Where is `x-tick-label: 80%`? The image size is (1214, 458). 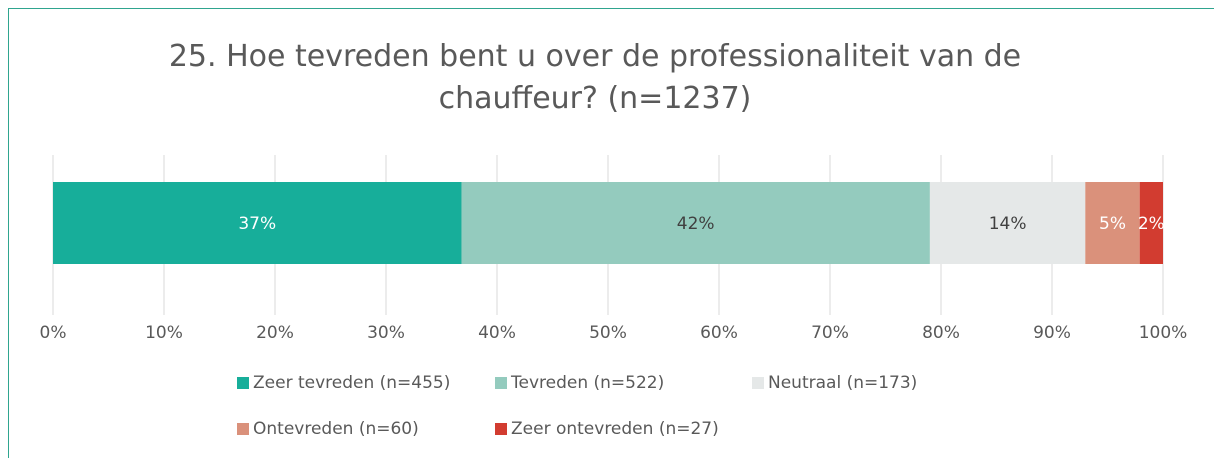
x-tick-label: 80% is located at coordinates (941, 333).